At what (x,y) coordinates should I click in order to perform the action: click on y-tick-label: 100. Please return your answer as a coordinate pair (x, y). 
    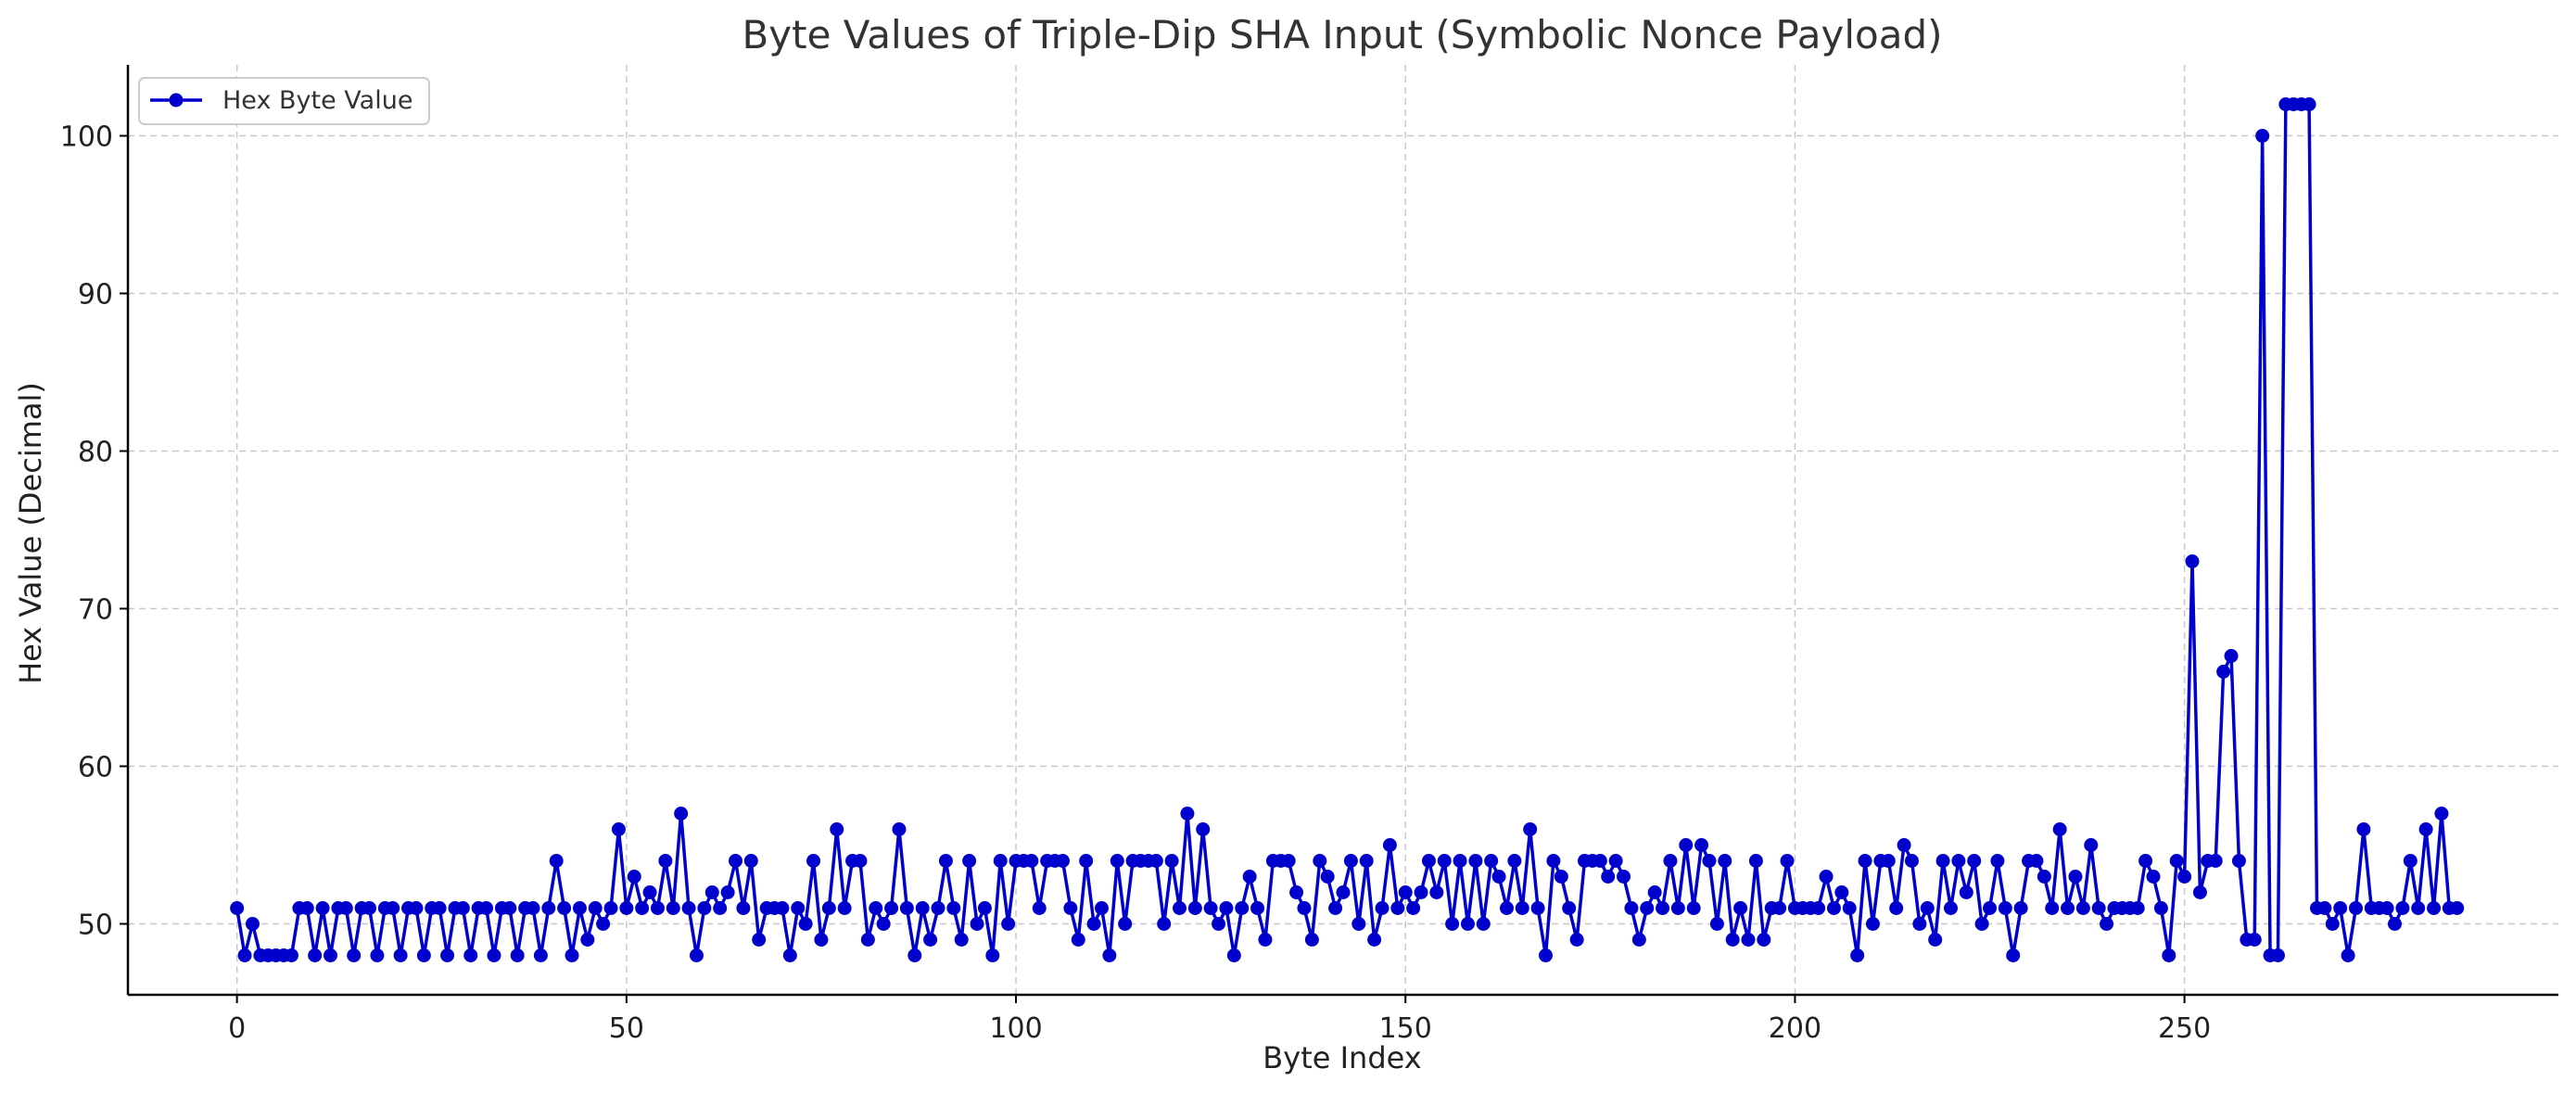
    Looking at the image, I should click on (86, 137).